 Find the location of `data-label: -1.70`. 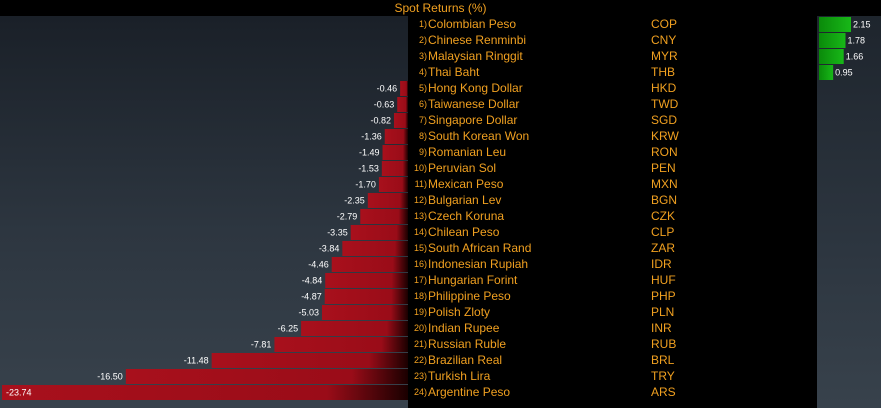

data-label: -1.70 is located at coordinates (365, 185).